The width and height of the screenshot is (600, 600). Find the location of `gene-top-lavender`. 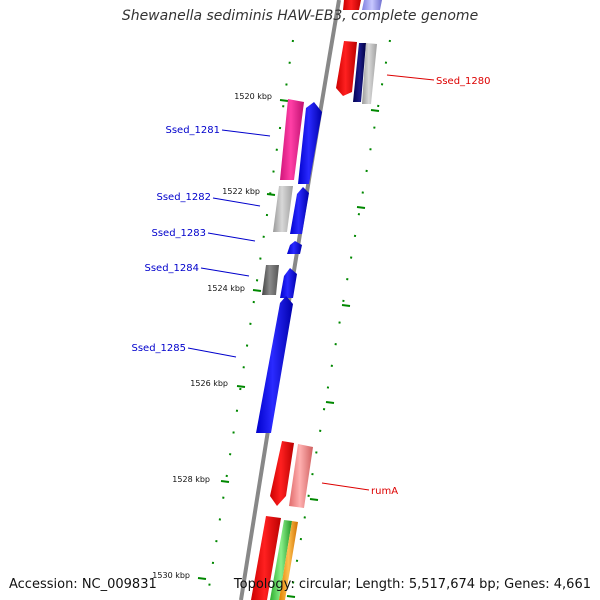

gene-top-lavender is located at coordinates (372, 5).